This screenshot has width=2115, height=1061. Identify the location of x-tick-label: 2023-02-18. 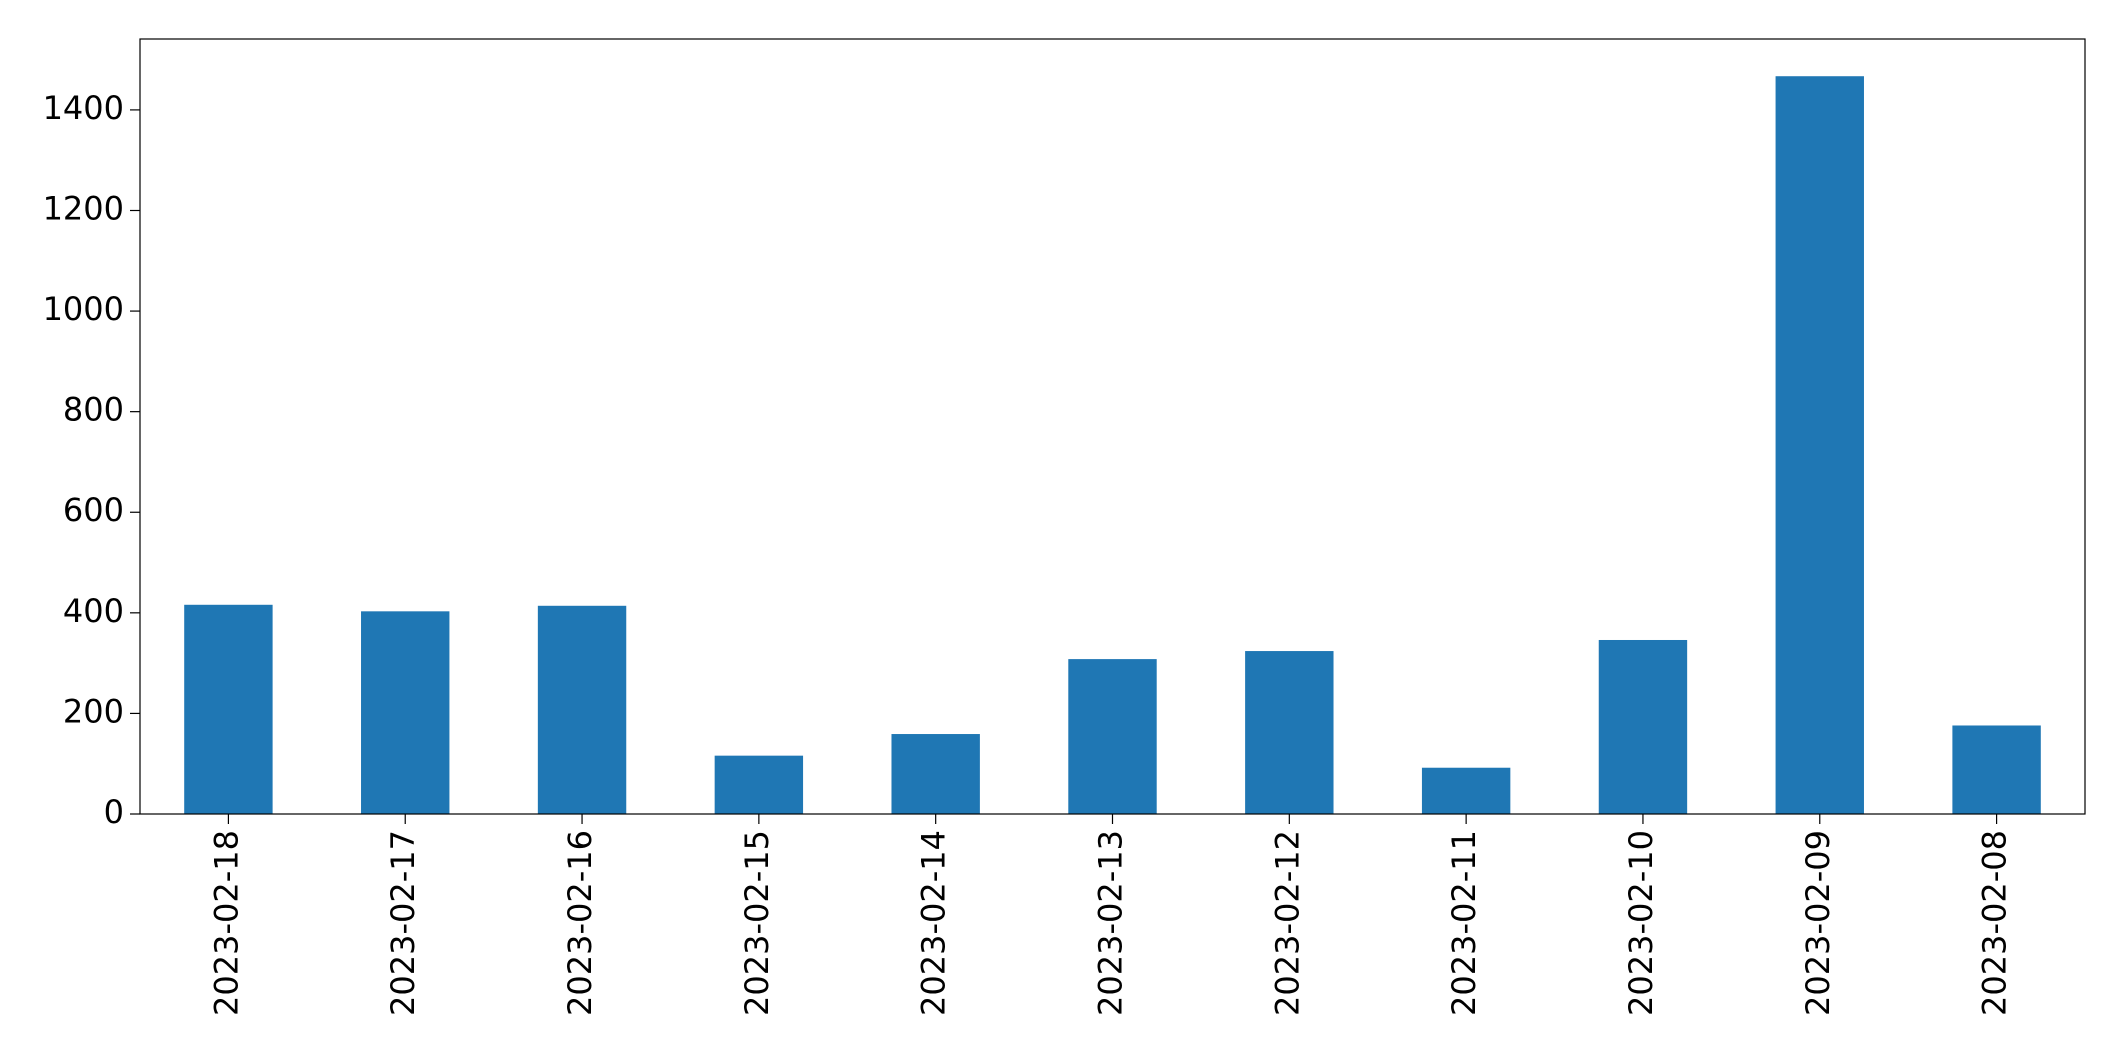
(226, 923).